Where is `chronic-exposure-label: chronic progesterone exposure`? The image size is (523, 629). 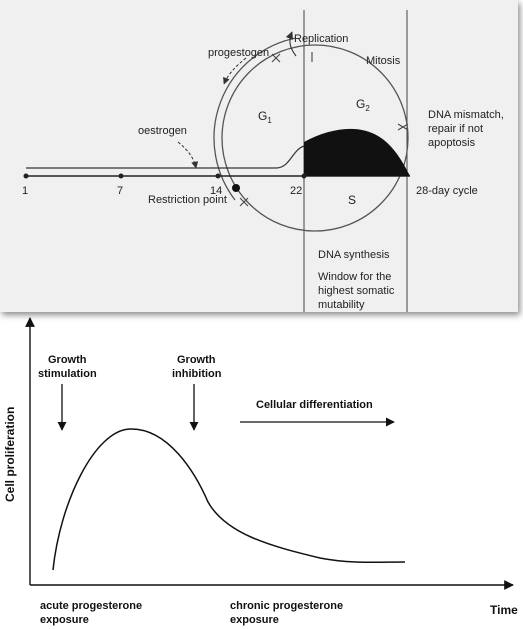
chronic-exposure-label: chronic progesterone exposure is located at coordinates (288, 613).